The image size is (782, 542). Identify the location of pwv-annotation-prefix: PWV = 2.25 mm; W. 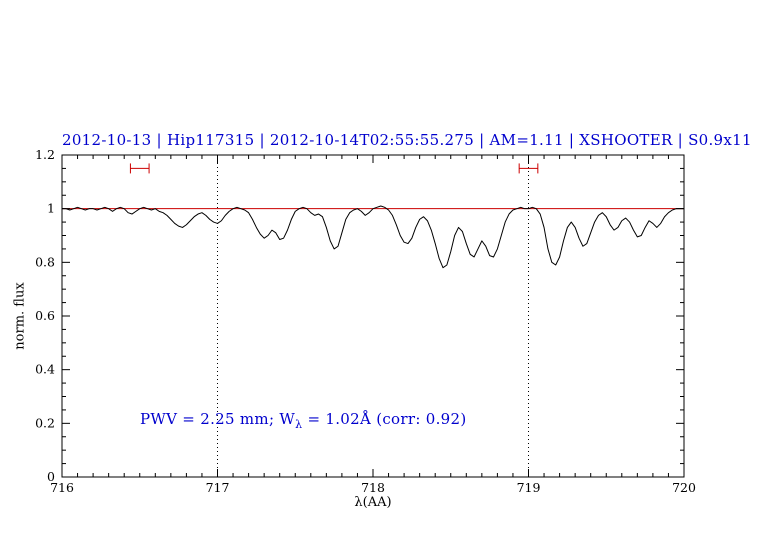
(218, 419).